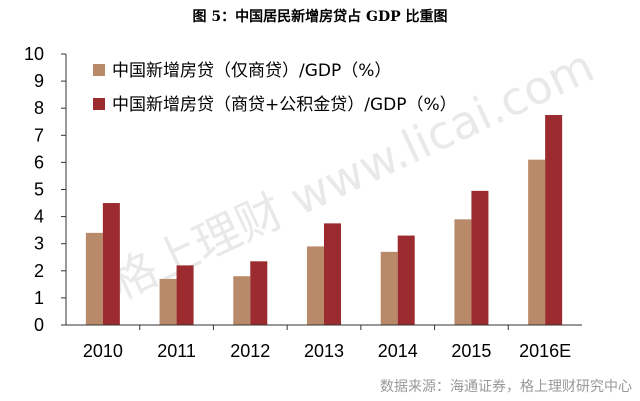 This screenshot has height=401, width=640. What do you see at coordinates (168, 301) in the screenshot?
I see `bar-commercial-only-2011` at bounding box center [168, 301].